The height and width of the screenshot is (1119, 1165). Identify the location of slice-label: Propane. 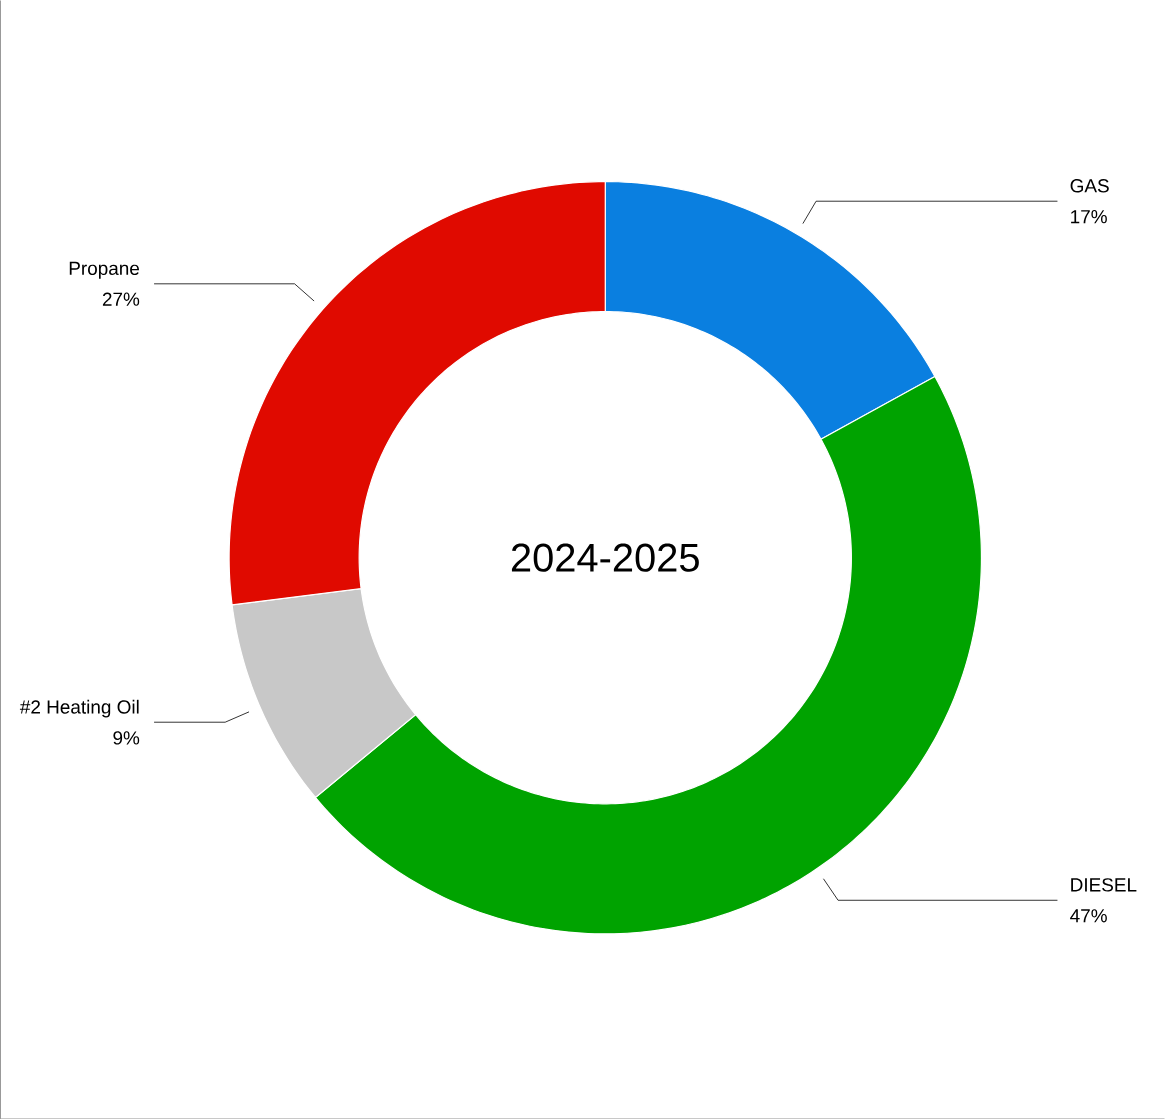
(104, 270).